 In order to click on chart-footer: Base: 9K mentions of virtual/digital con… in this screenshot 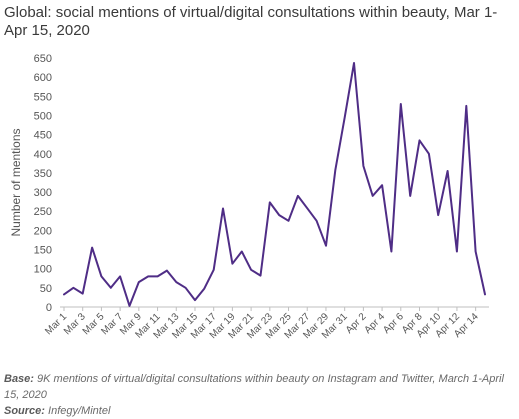, I will do `click(260, 395)`.